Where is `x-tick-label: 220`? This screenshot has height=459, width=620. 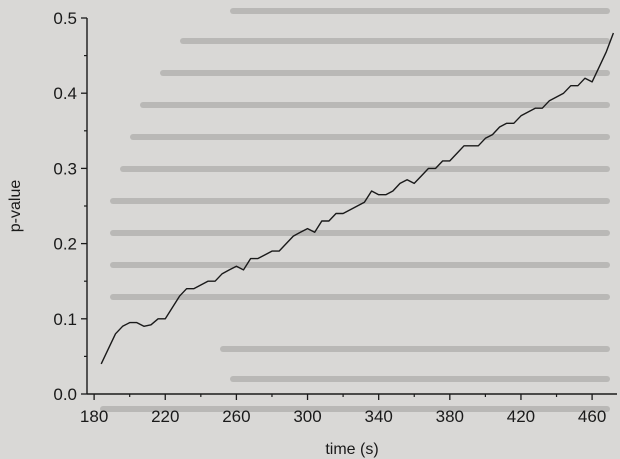 x-tick-label: 220 is located at coordinates (165, 416).